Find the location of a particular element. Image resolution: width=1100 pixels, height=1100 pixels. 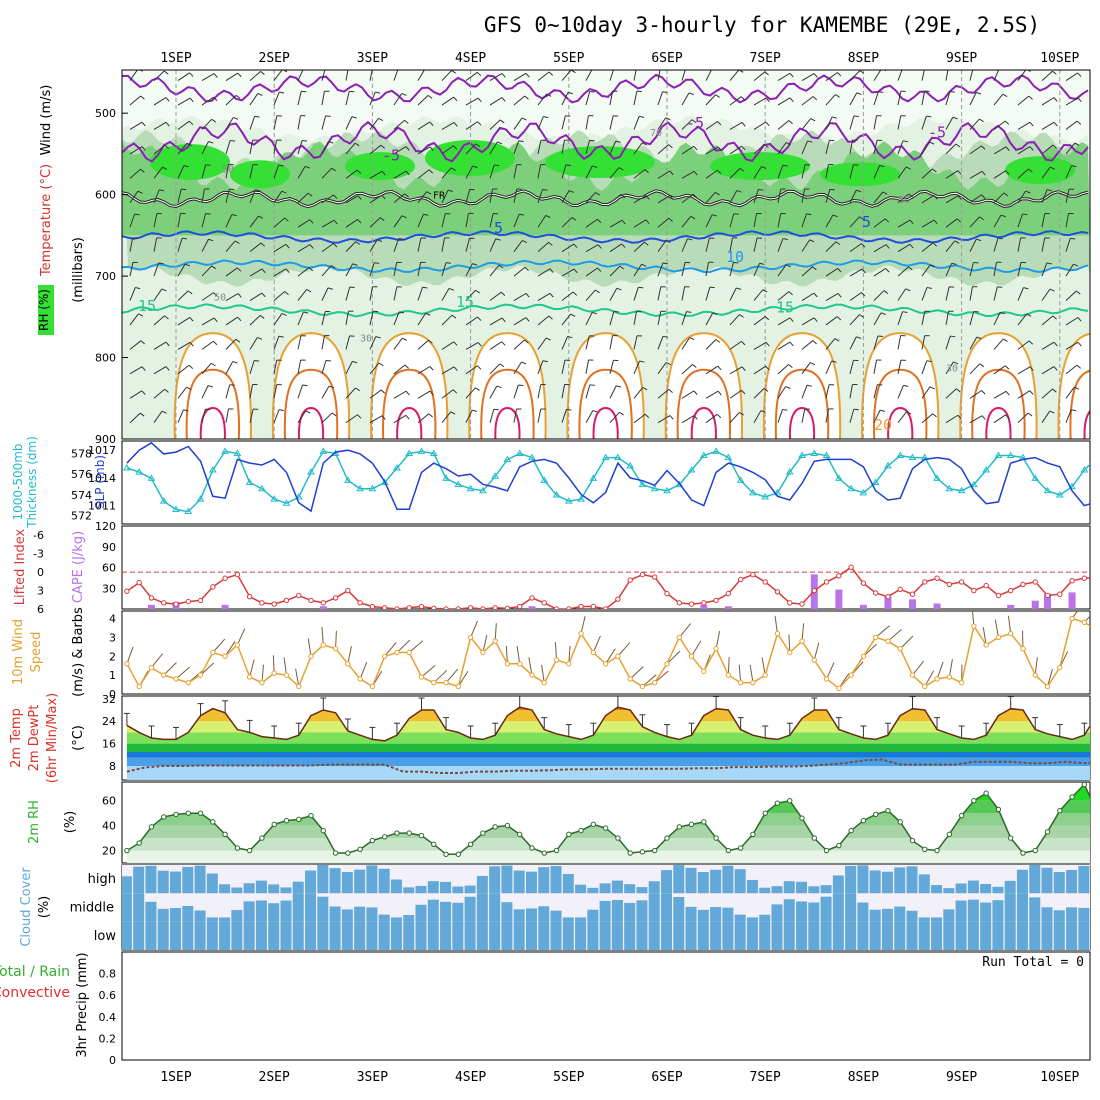

temp-line is located at coordinates (608, 724).